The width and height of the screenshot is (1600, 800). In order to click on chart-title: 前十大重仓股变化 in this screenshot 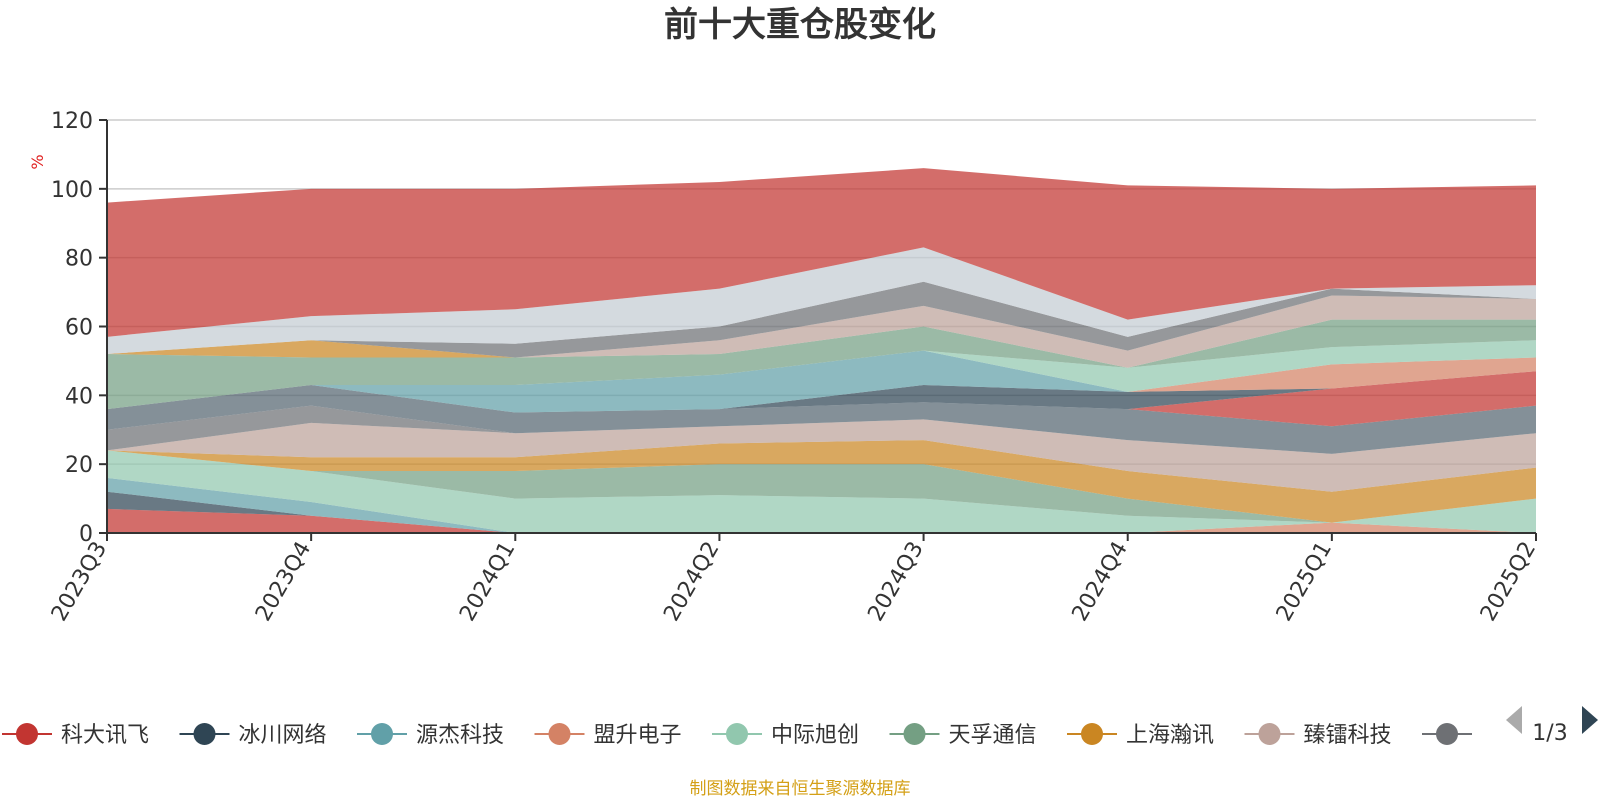, I will do `click(800, 25)`.